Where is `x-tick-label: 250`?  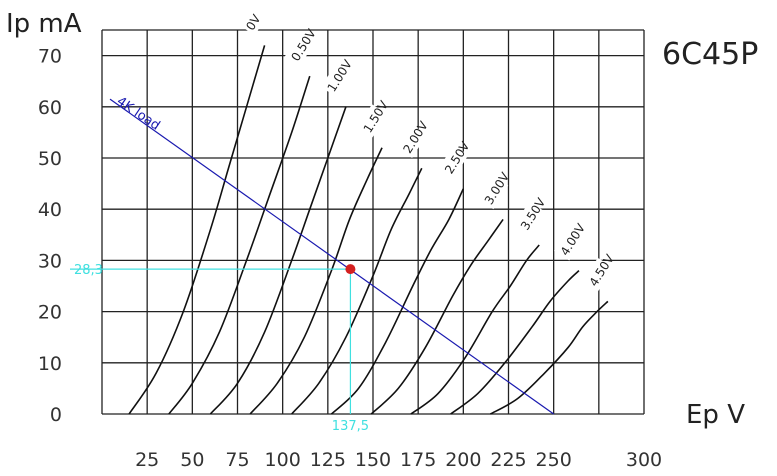
x-tick-label: 250 is located at coordinates (554, 460).